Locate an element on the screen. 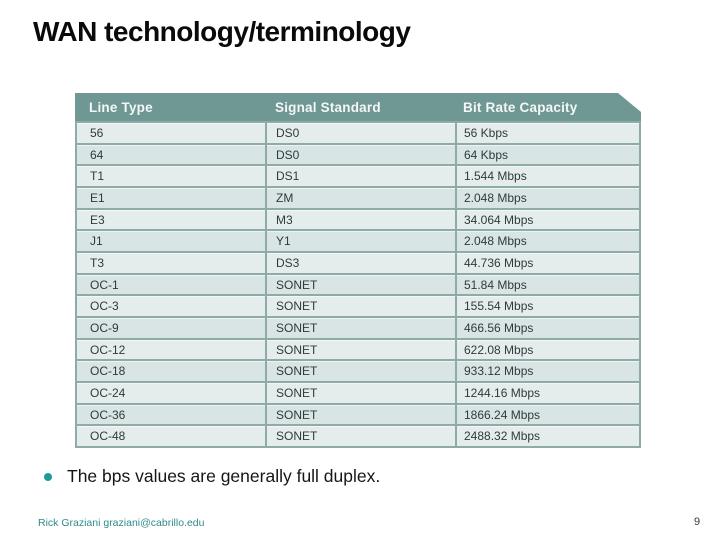 This screenshot has height=540, width=720. page-number: 9 is located at coordinates (697, 522).